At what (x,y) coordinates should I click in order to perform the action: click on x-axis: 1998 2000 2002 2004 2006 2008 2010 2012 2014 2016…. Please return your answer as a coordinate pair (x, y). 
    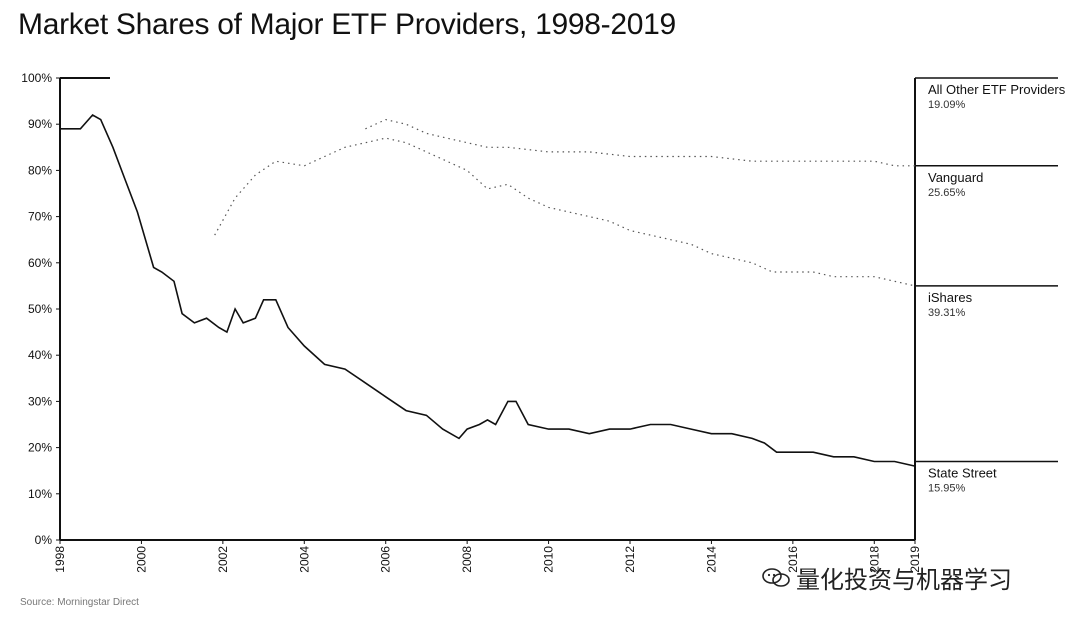
    Looking at the image, I should click on (487, 556).